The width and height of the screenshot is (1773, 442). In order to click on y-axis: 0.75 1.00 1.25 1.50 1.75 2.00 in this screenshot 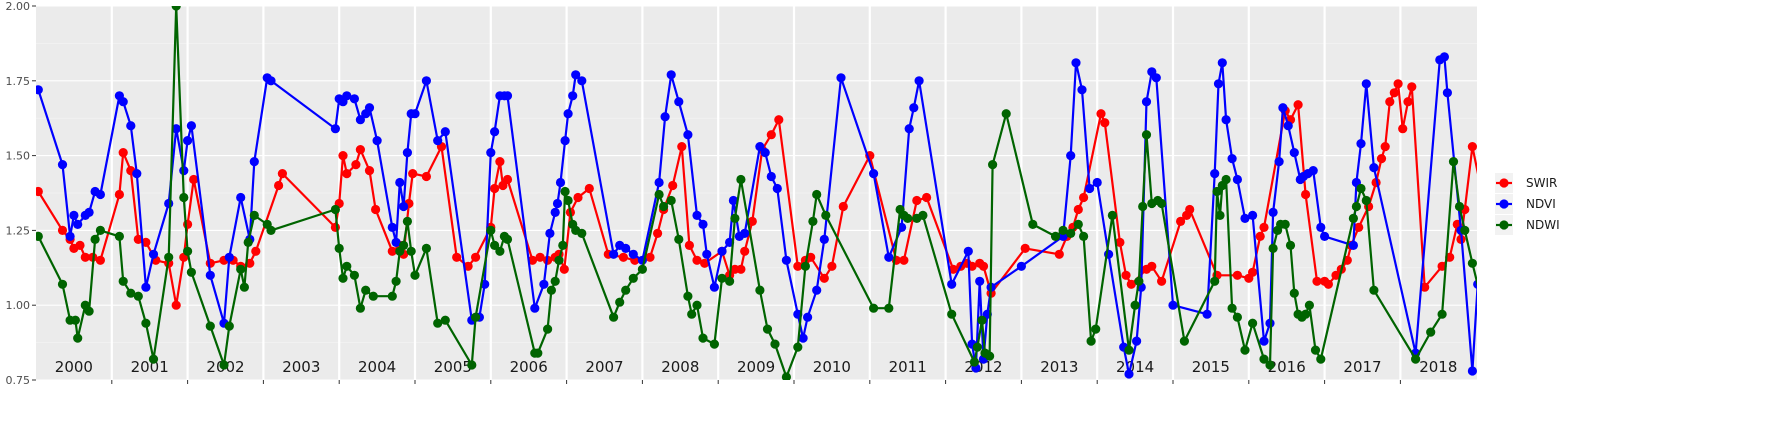, I will do `click(21, 193)`.